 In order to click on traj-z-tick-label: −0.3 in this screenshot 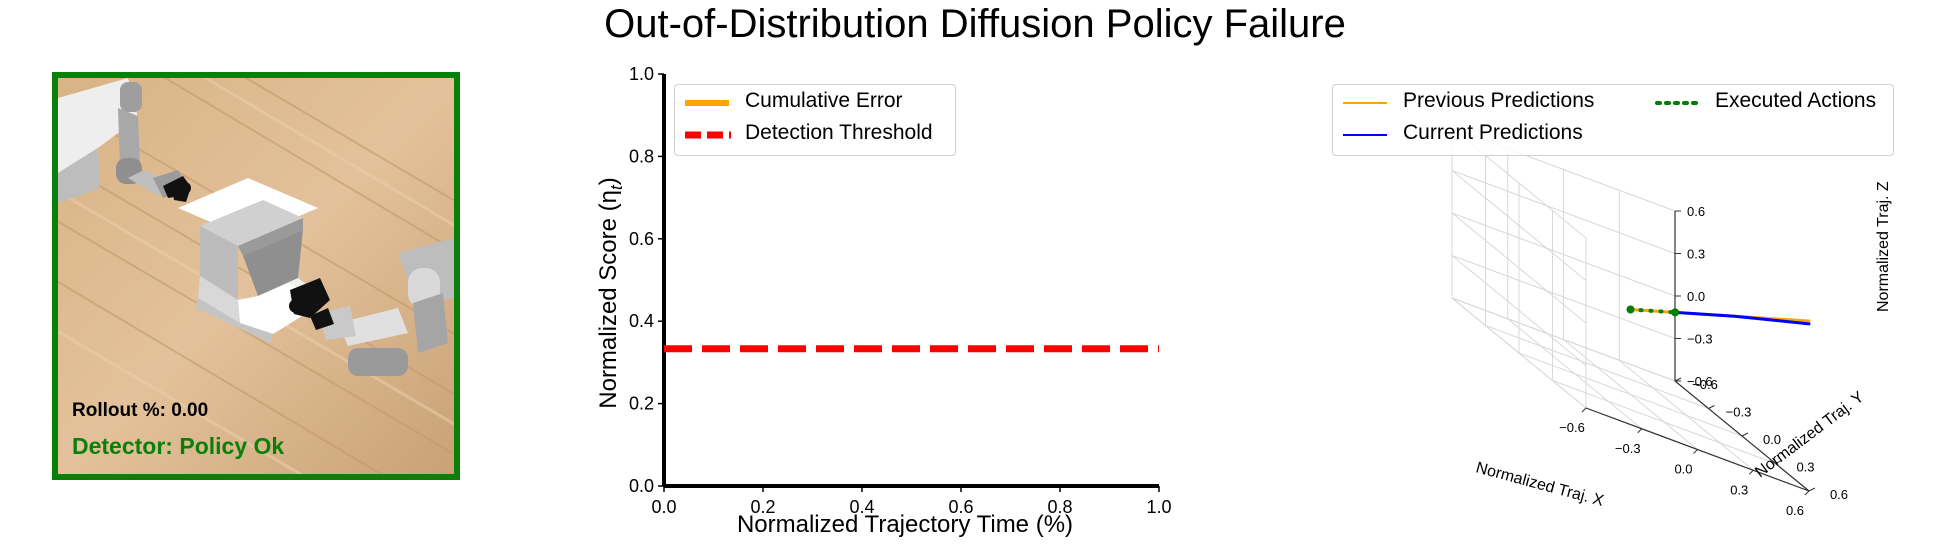, I will do `click(1700, 339)`.